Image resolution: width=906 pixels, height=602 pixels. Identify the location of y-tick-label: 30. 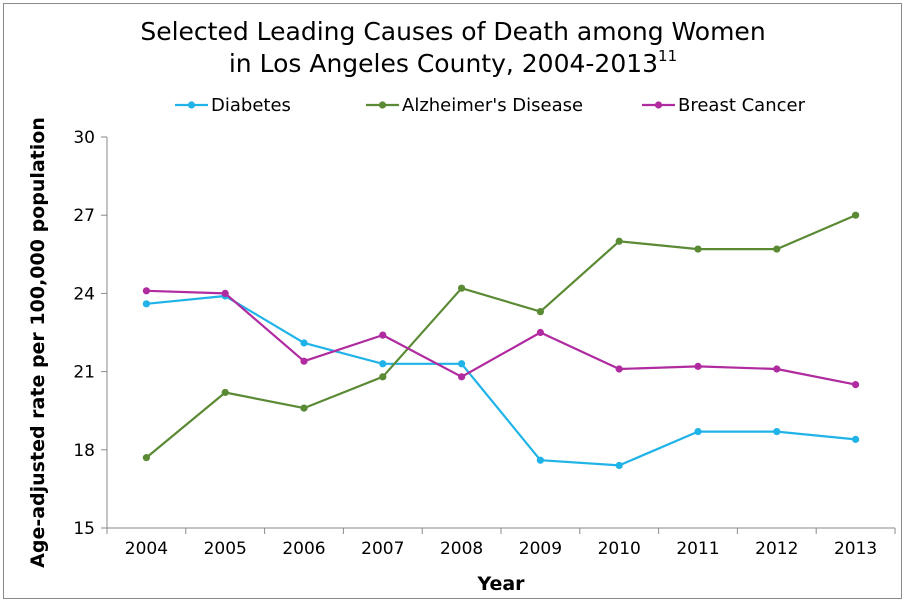
(84, 138).